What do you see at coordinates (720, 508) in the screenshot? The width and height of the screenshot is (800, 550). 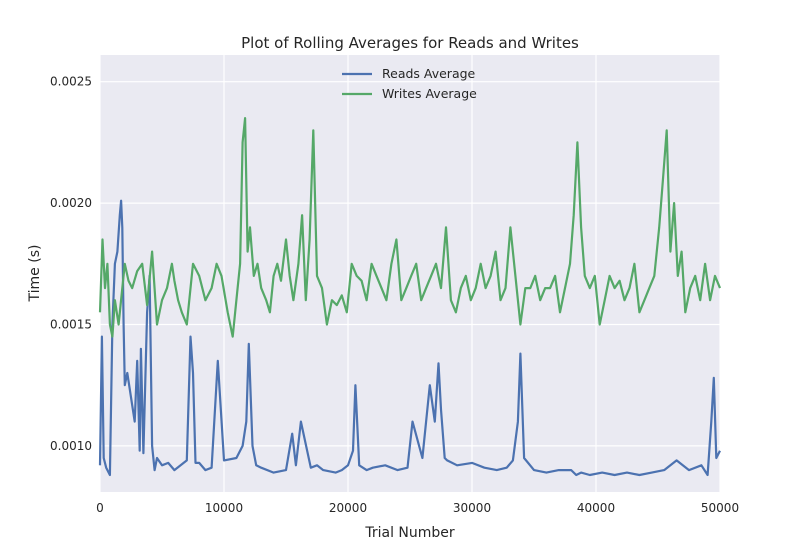 I see `x-tick-label: 50000` at bounding box center [720, 508].